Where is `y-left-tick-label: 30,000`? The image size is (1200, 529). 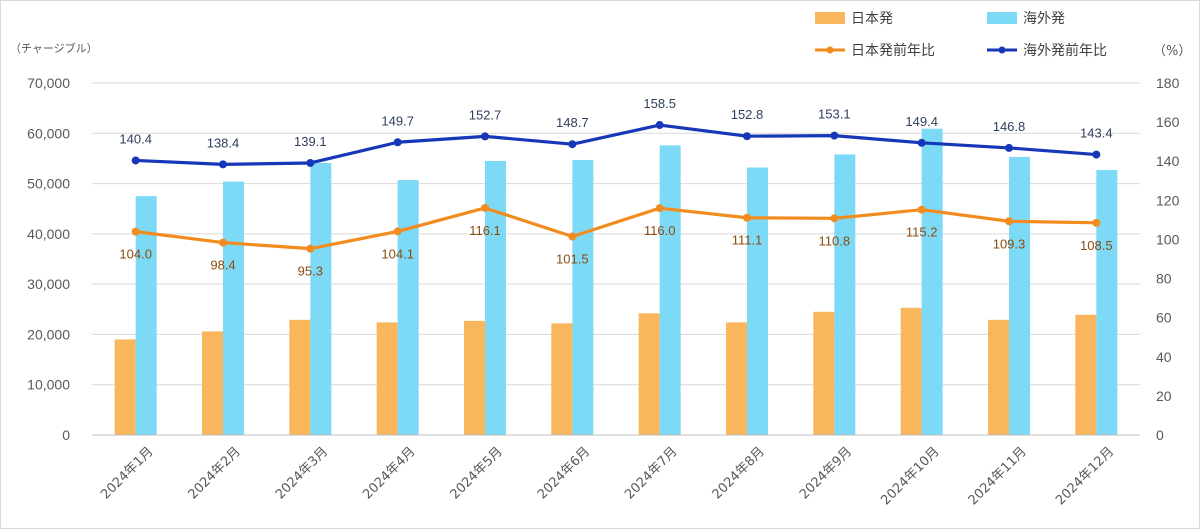
y-left-tick-label: 30,000 is located at coordinates (48, 284).